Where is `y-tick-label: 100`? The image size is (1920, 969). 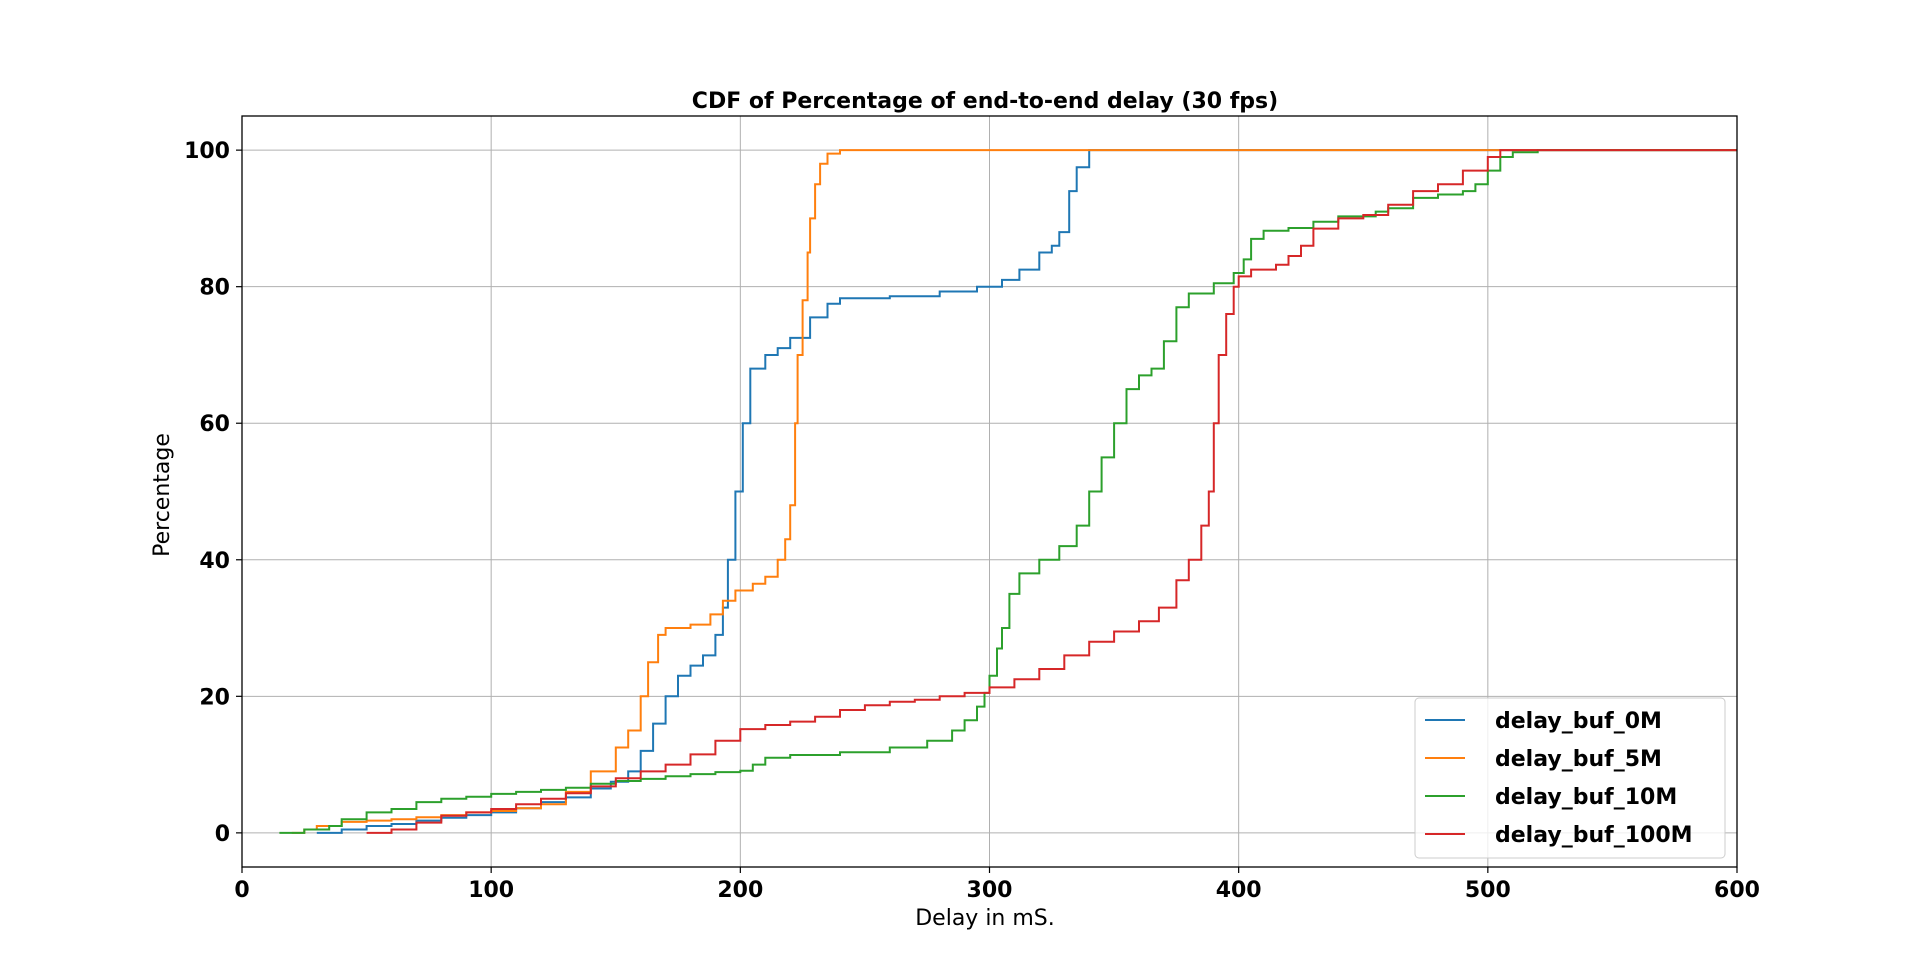
y-tick-label: 100 is located at coordinates (207, 151).